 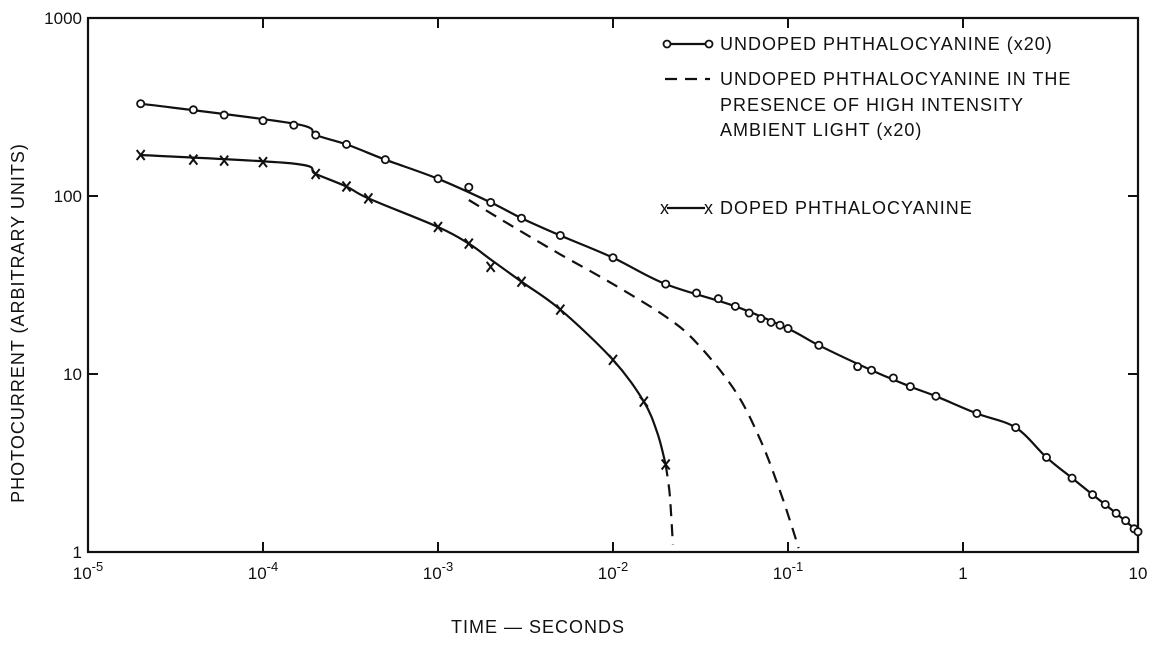 What do you see at coordinates (872, 105) in the screenshot?
I see `legend-label-ambient-line2: PRESENCE OF HIGH INTENSITY` at bounding box center [872, 105].